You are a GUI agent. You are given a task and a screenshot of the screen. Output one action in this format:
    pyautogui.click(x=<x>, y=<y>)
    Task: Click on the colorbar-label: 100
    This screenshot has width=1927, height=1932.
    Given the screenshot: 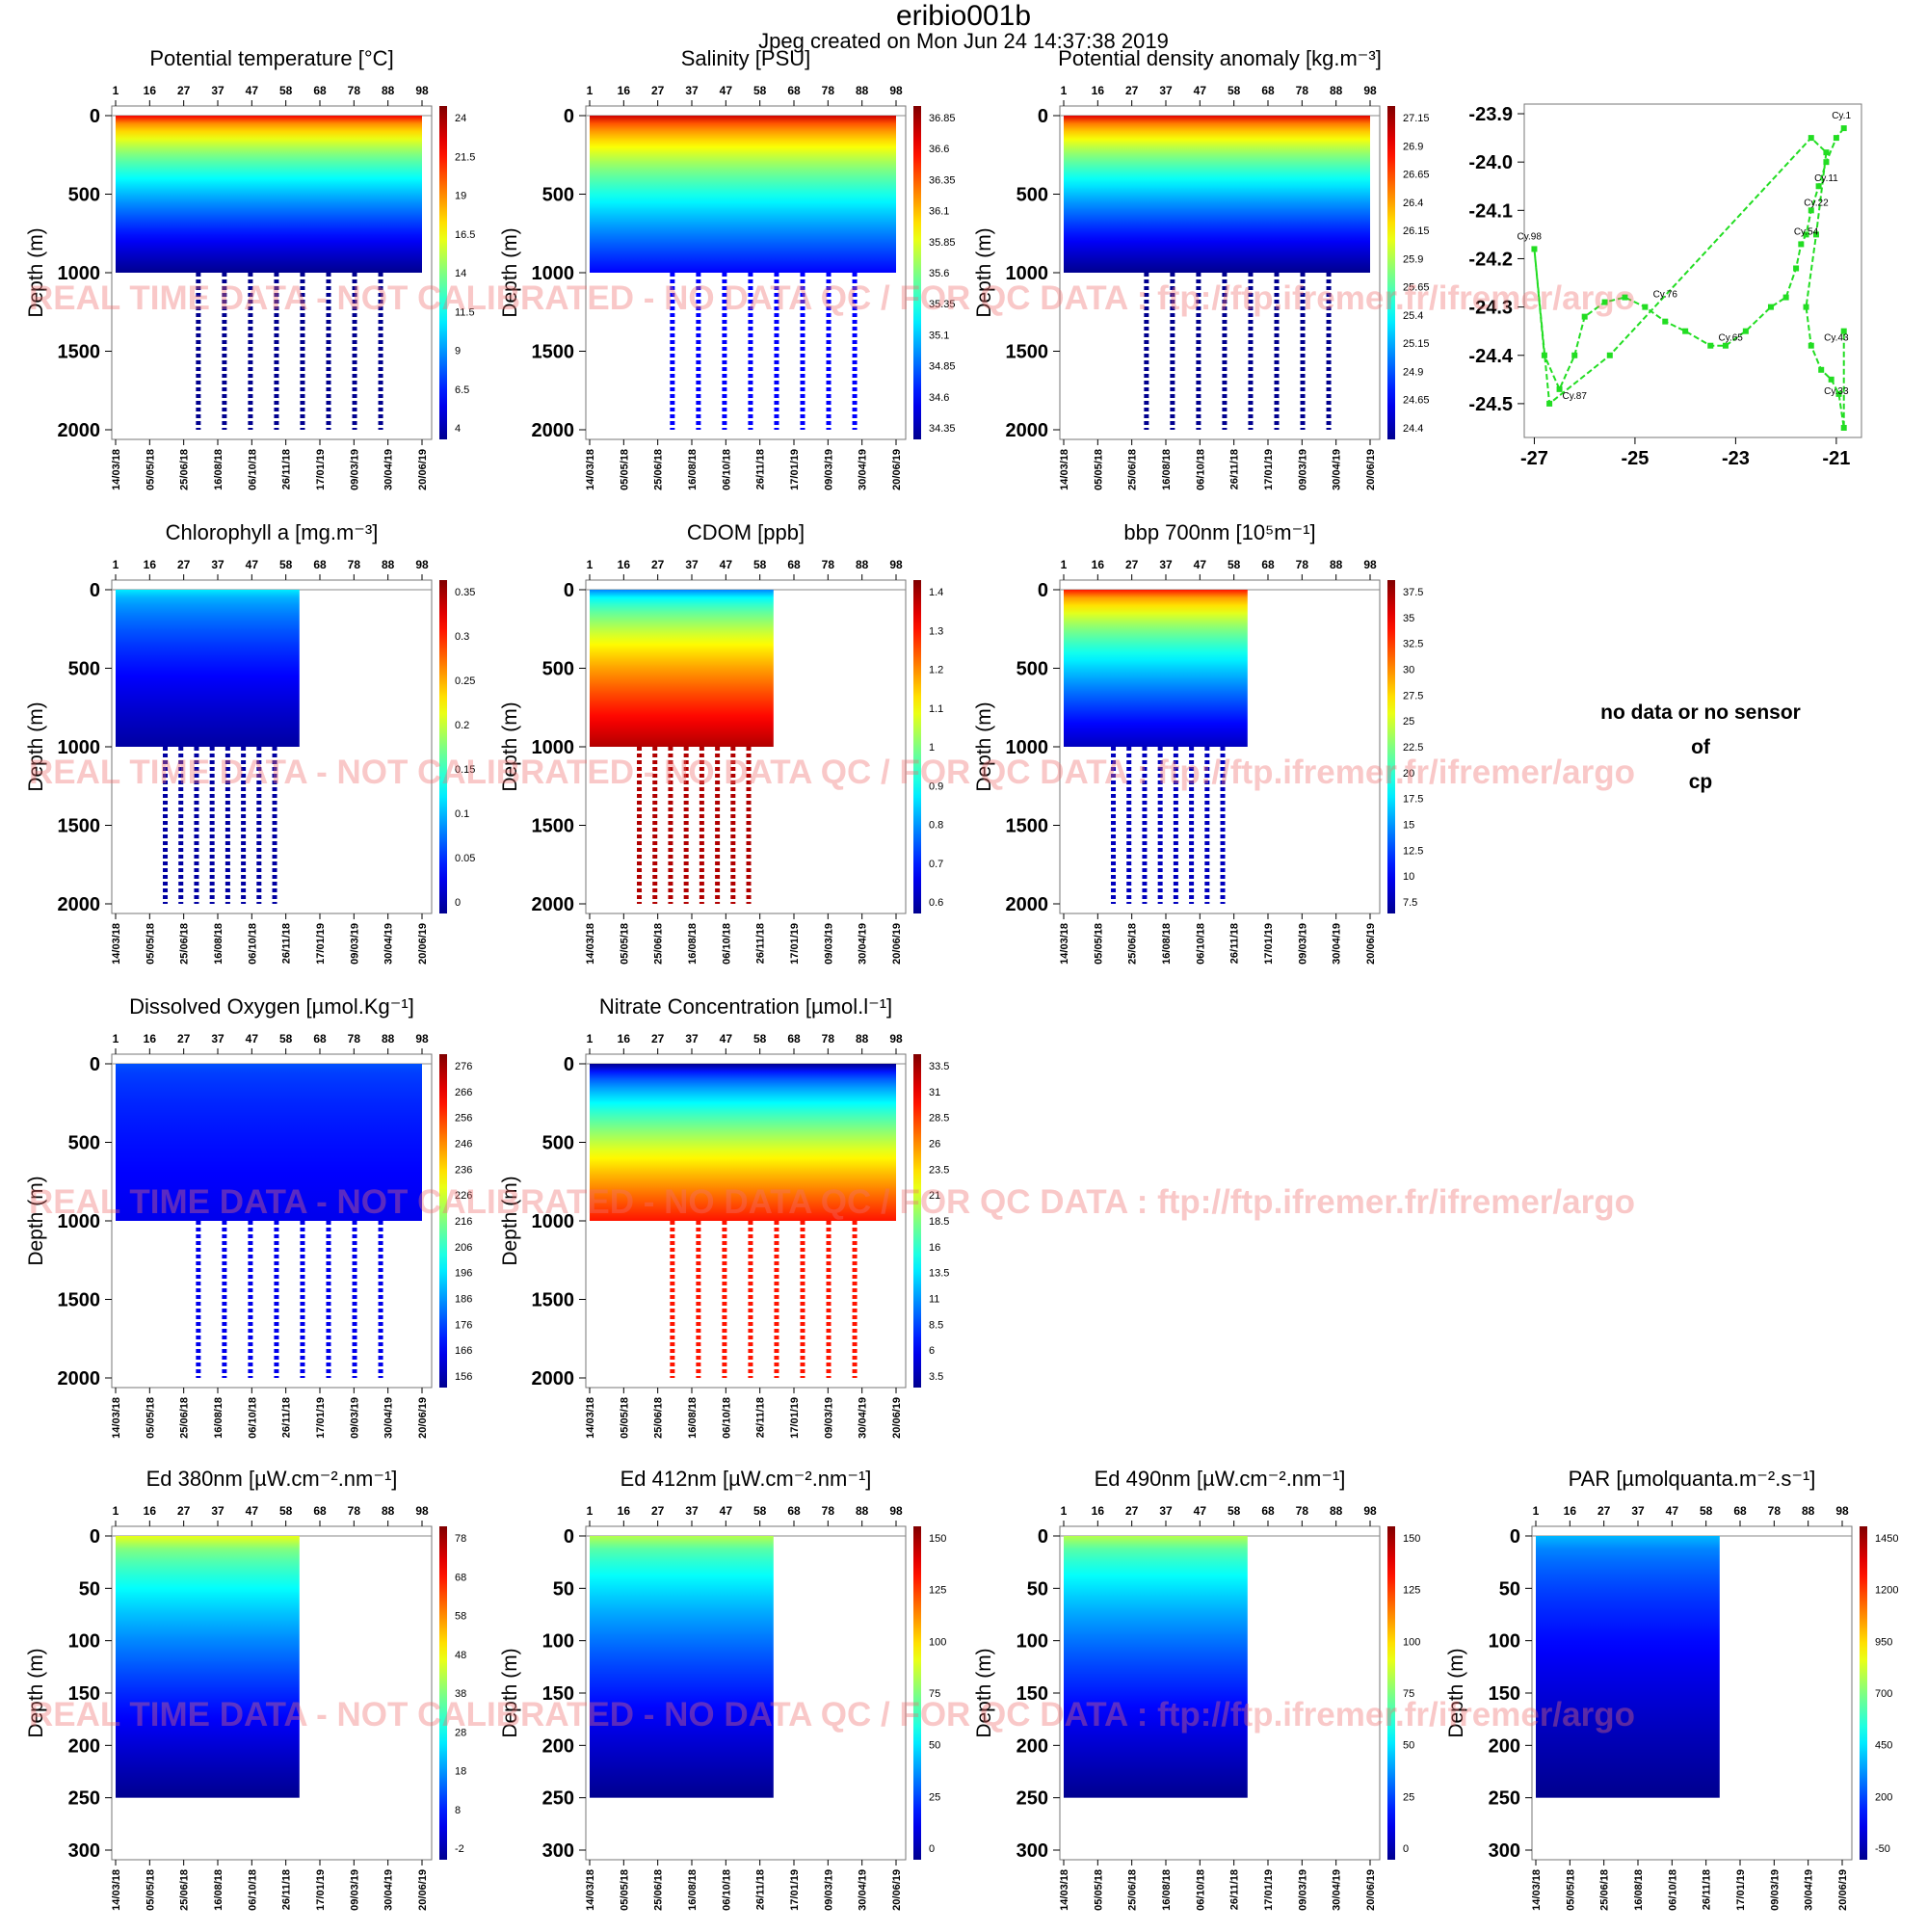 What is the action you would take?
    pyautogui.click(x=937, y=1642)
    